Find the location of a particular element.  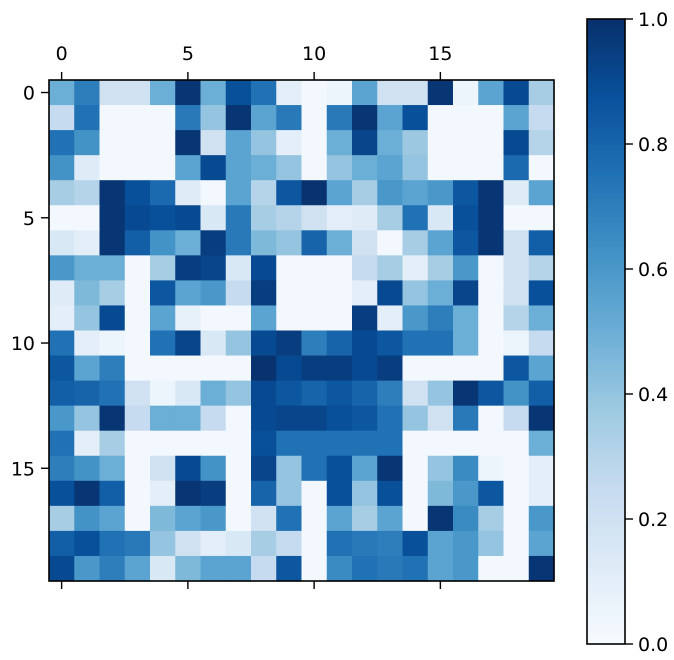

heatmap-cell-r3-c17 is located at coordinates (491, 168).